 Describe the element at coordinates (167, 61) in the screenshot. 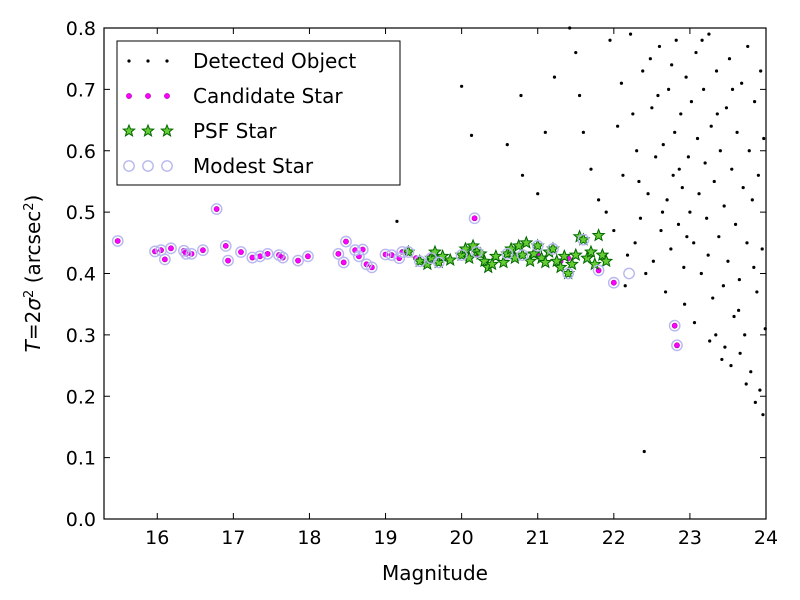

I see `legend-detected-object-point` at that location.